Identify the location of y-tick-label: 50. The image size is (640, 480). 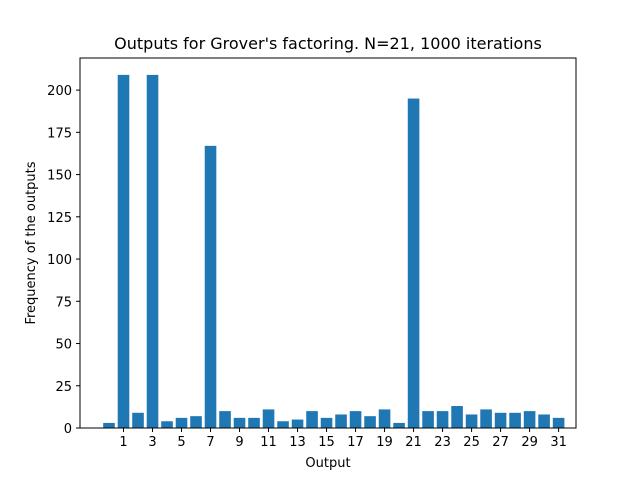
(63, 345).